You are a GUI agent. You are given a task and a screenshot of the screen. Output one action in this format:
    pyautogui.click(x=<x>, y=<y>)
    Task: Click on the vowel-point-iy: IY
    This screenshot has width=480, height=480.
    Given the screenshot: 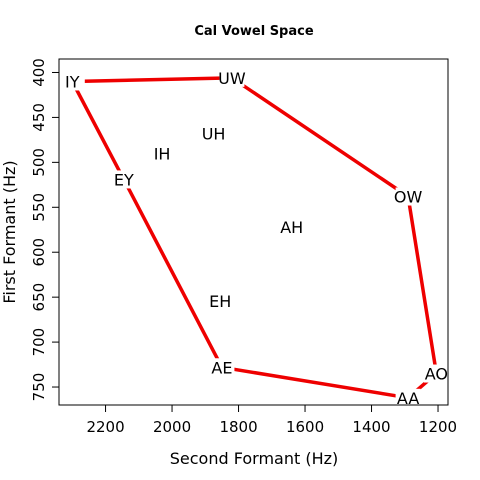 What is the action you would take?
    pyautogui.click(x=72, y=81)
    